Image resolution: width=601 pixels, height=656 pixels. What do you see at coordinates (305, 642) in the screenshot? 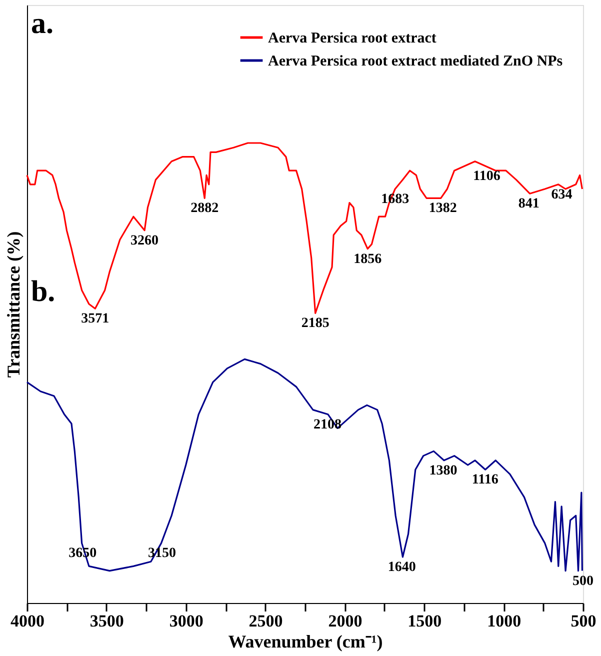
I see `x-axis-title: Wavenumber (cm⁻¹)` at bounding box center [305, 642].